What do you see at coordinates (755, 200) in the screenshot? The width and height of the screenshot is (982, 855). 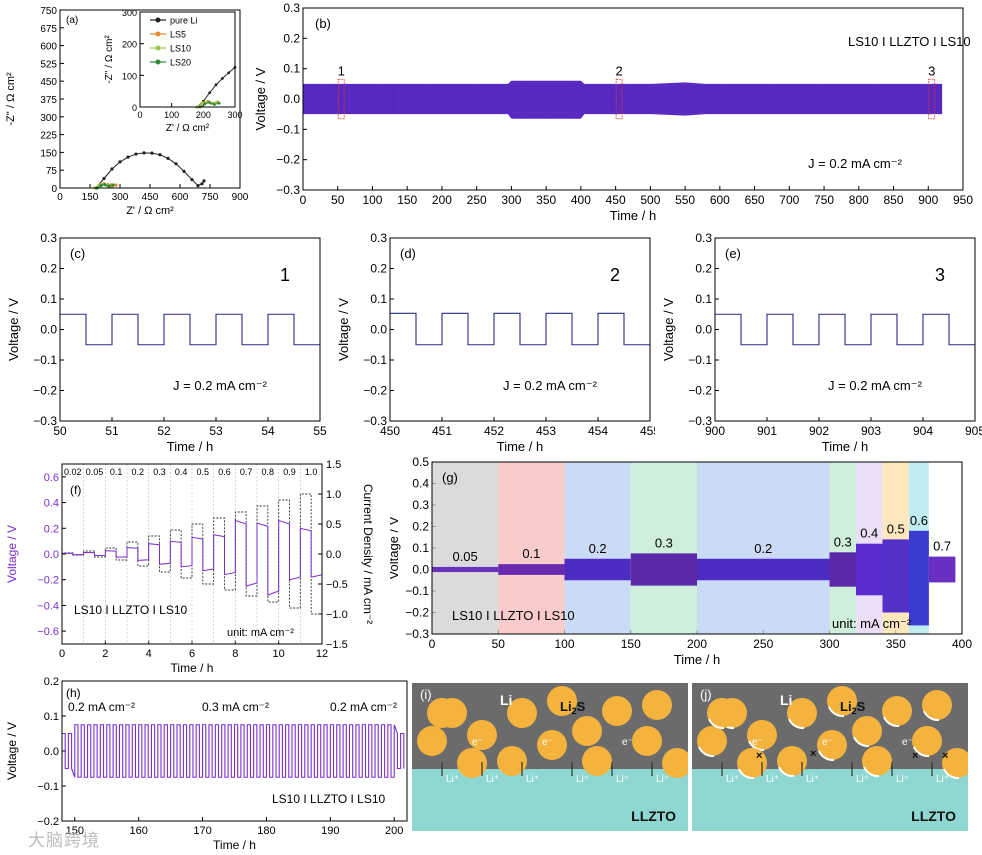 I see `x-tick-label: 650` at bounding box center [755, 200].